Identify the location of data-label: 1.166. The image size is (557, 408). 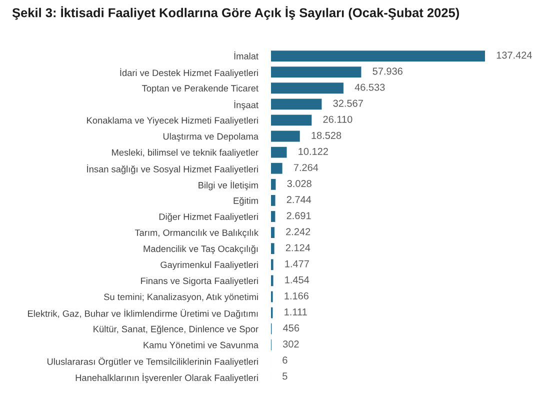
(296, 296).